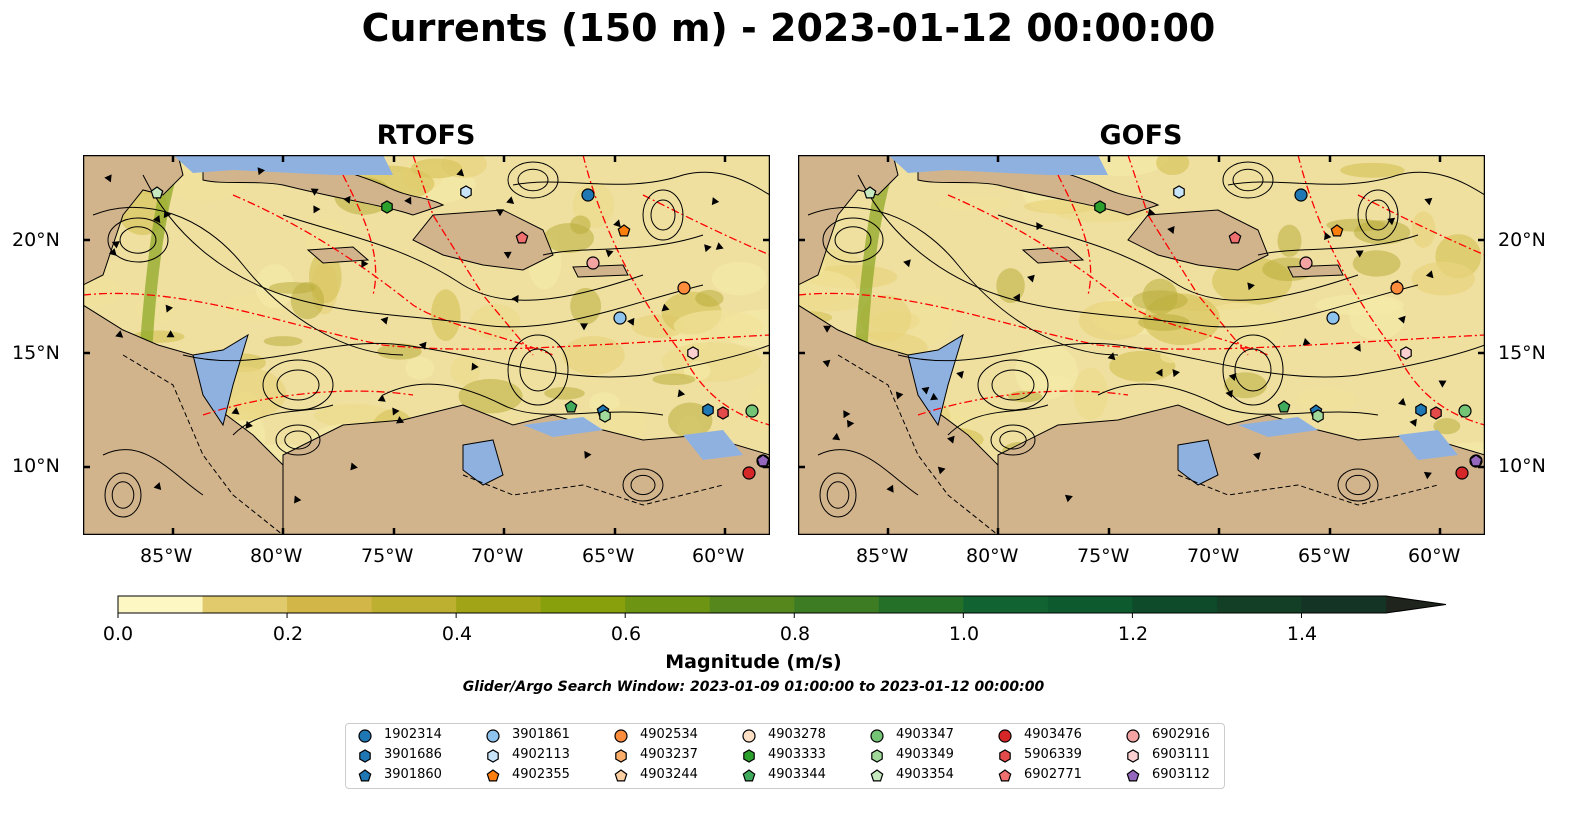 The image size is (1577, 827). What do you see at coordinates (276, 556) in the screenshot?
I see `lon-tick-label: 80°W` at bounding box center [276, 556].